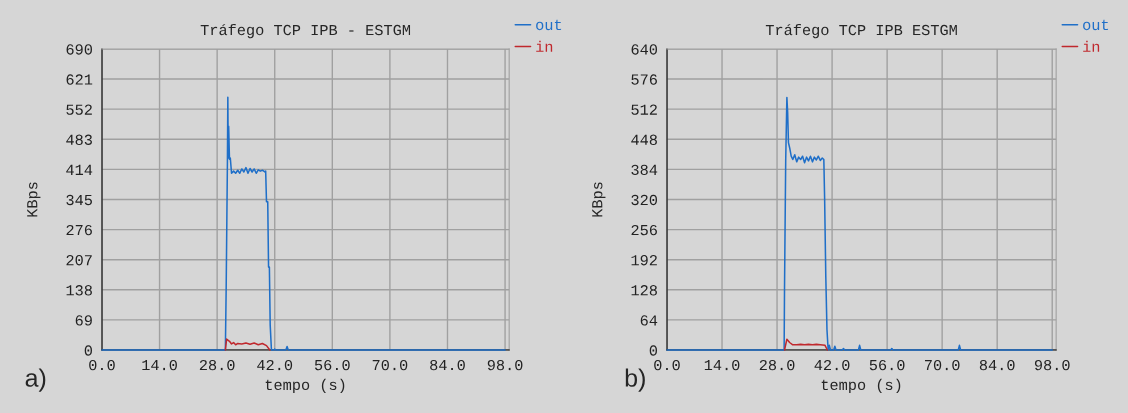 The width and height of the screenshot is (1128, 413). I want to click on y-tick-label: 320, so click(644, 200).